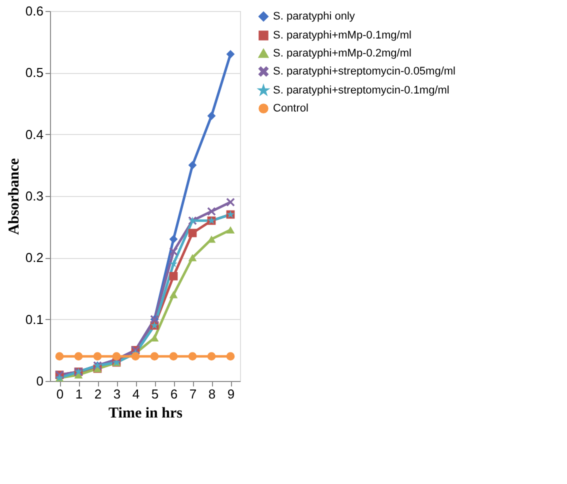  Describe the element at coordinates (193, 394) in the screenshot. I see `x-tick-label: 7` at that location.